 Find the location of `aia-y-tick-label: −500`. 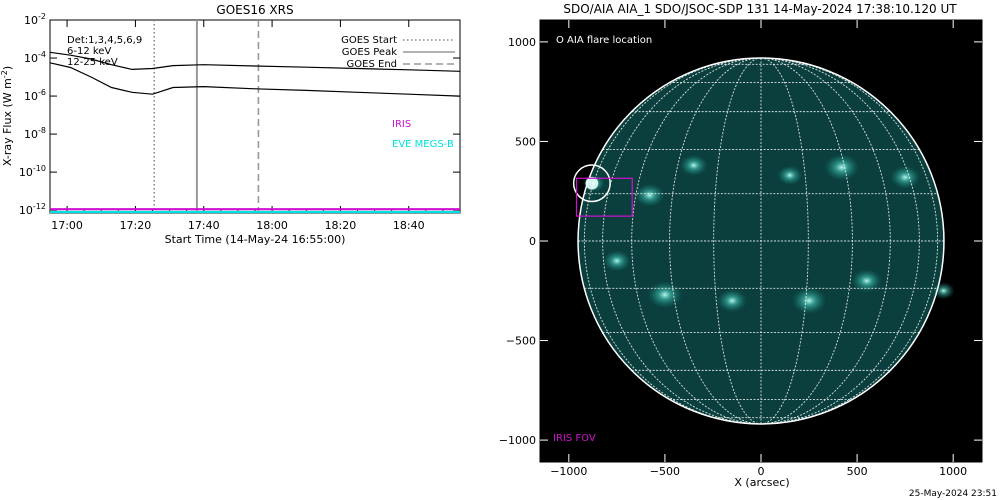

aia-y-tick-label: −500 is located at coordinates (521, 341).